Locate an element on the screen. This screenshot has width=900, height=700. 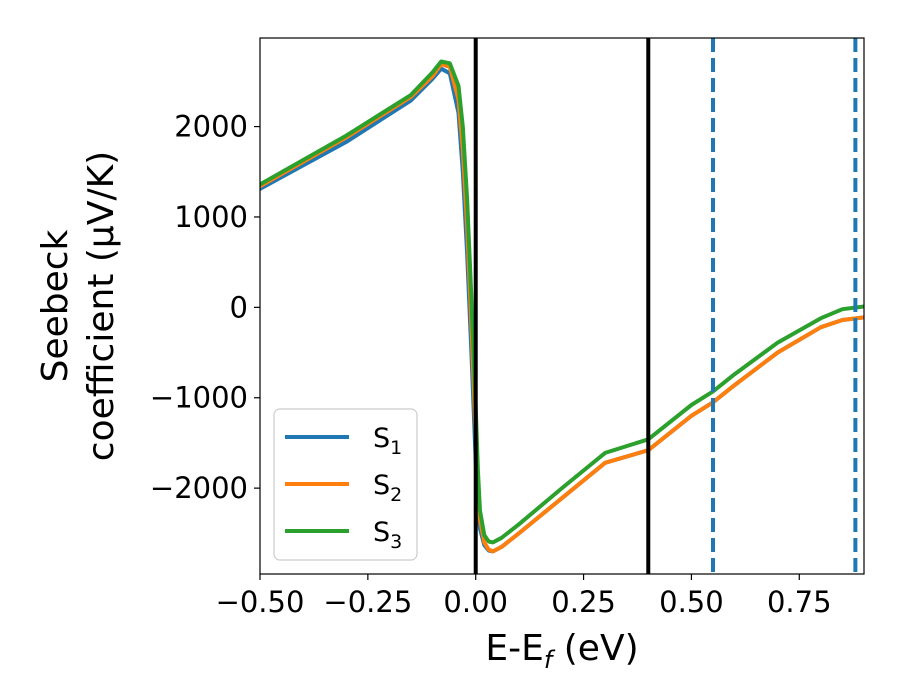
x-axis-label: E-Ef (eV) is located at coordinates (561, 651).